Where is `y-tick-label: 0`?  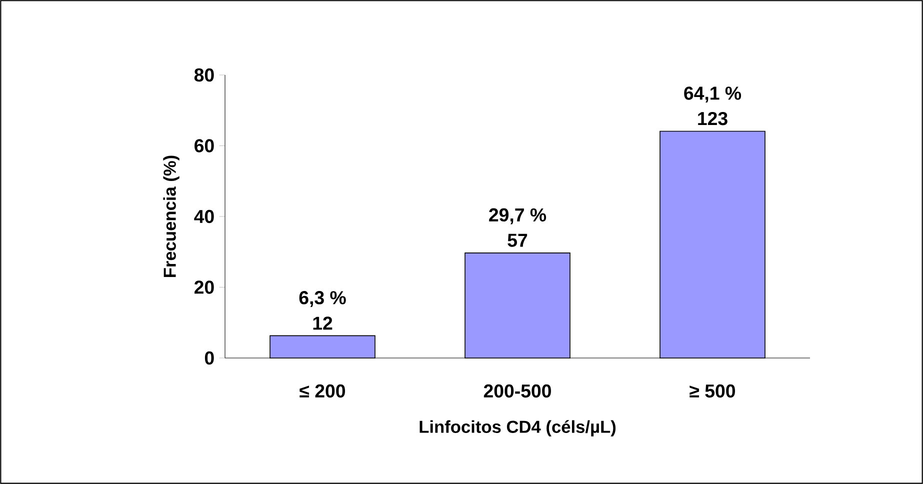 y-tick-label: 0 is located at coordinates (209, 358).